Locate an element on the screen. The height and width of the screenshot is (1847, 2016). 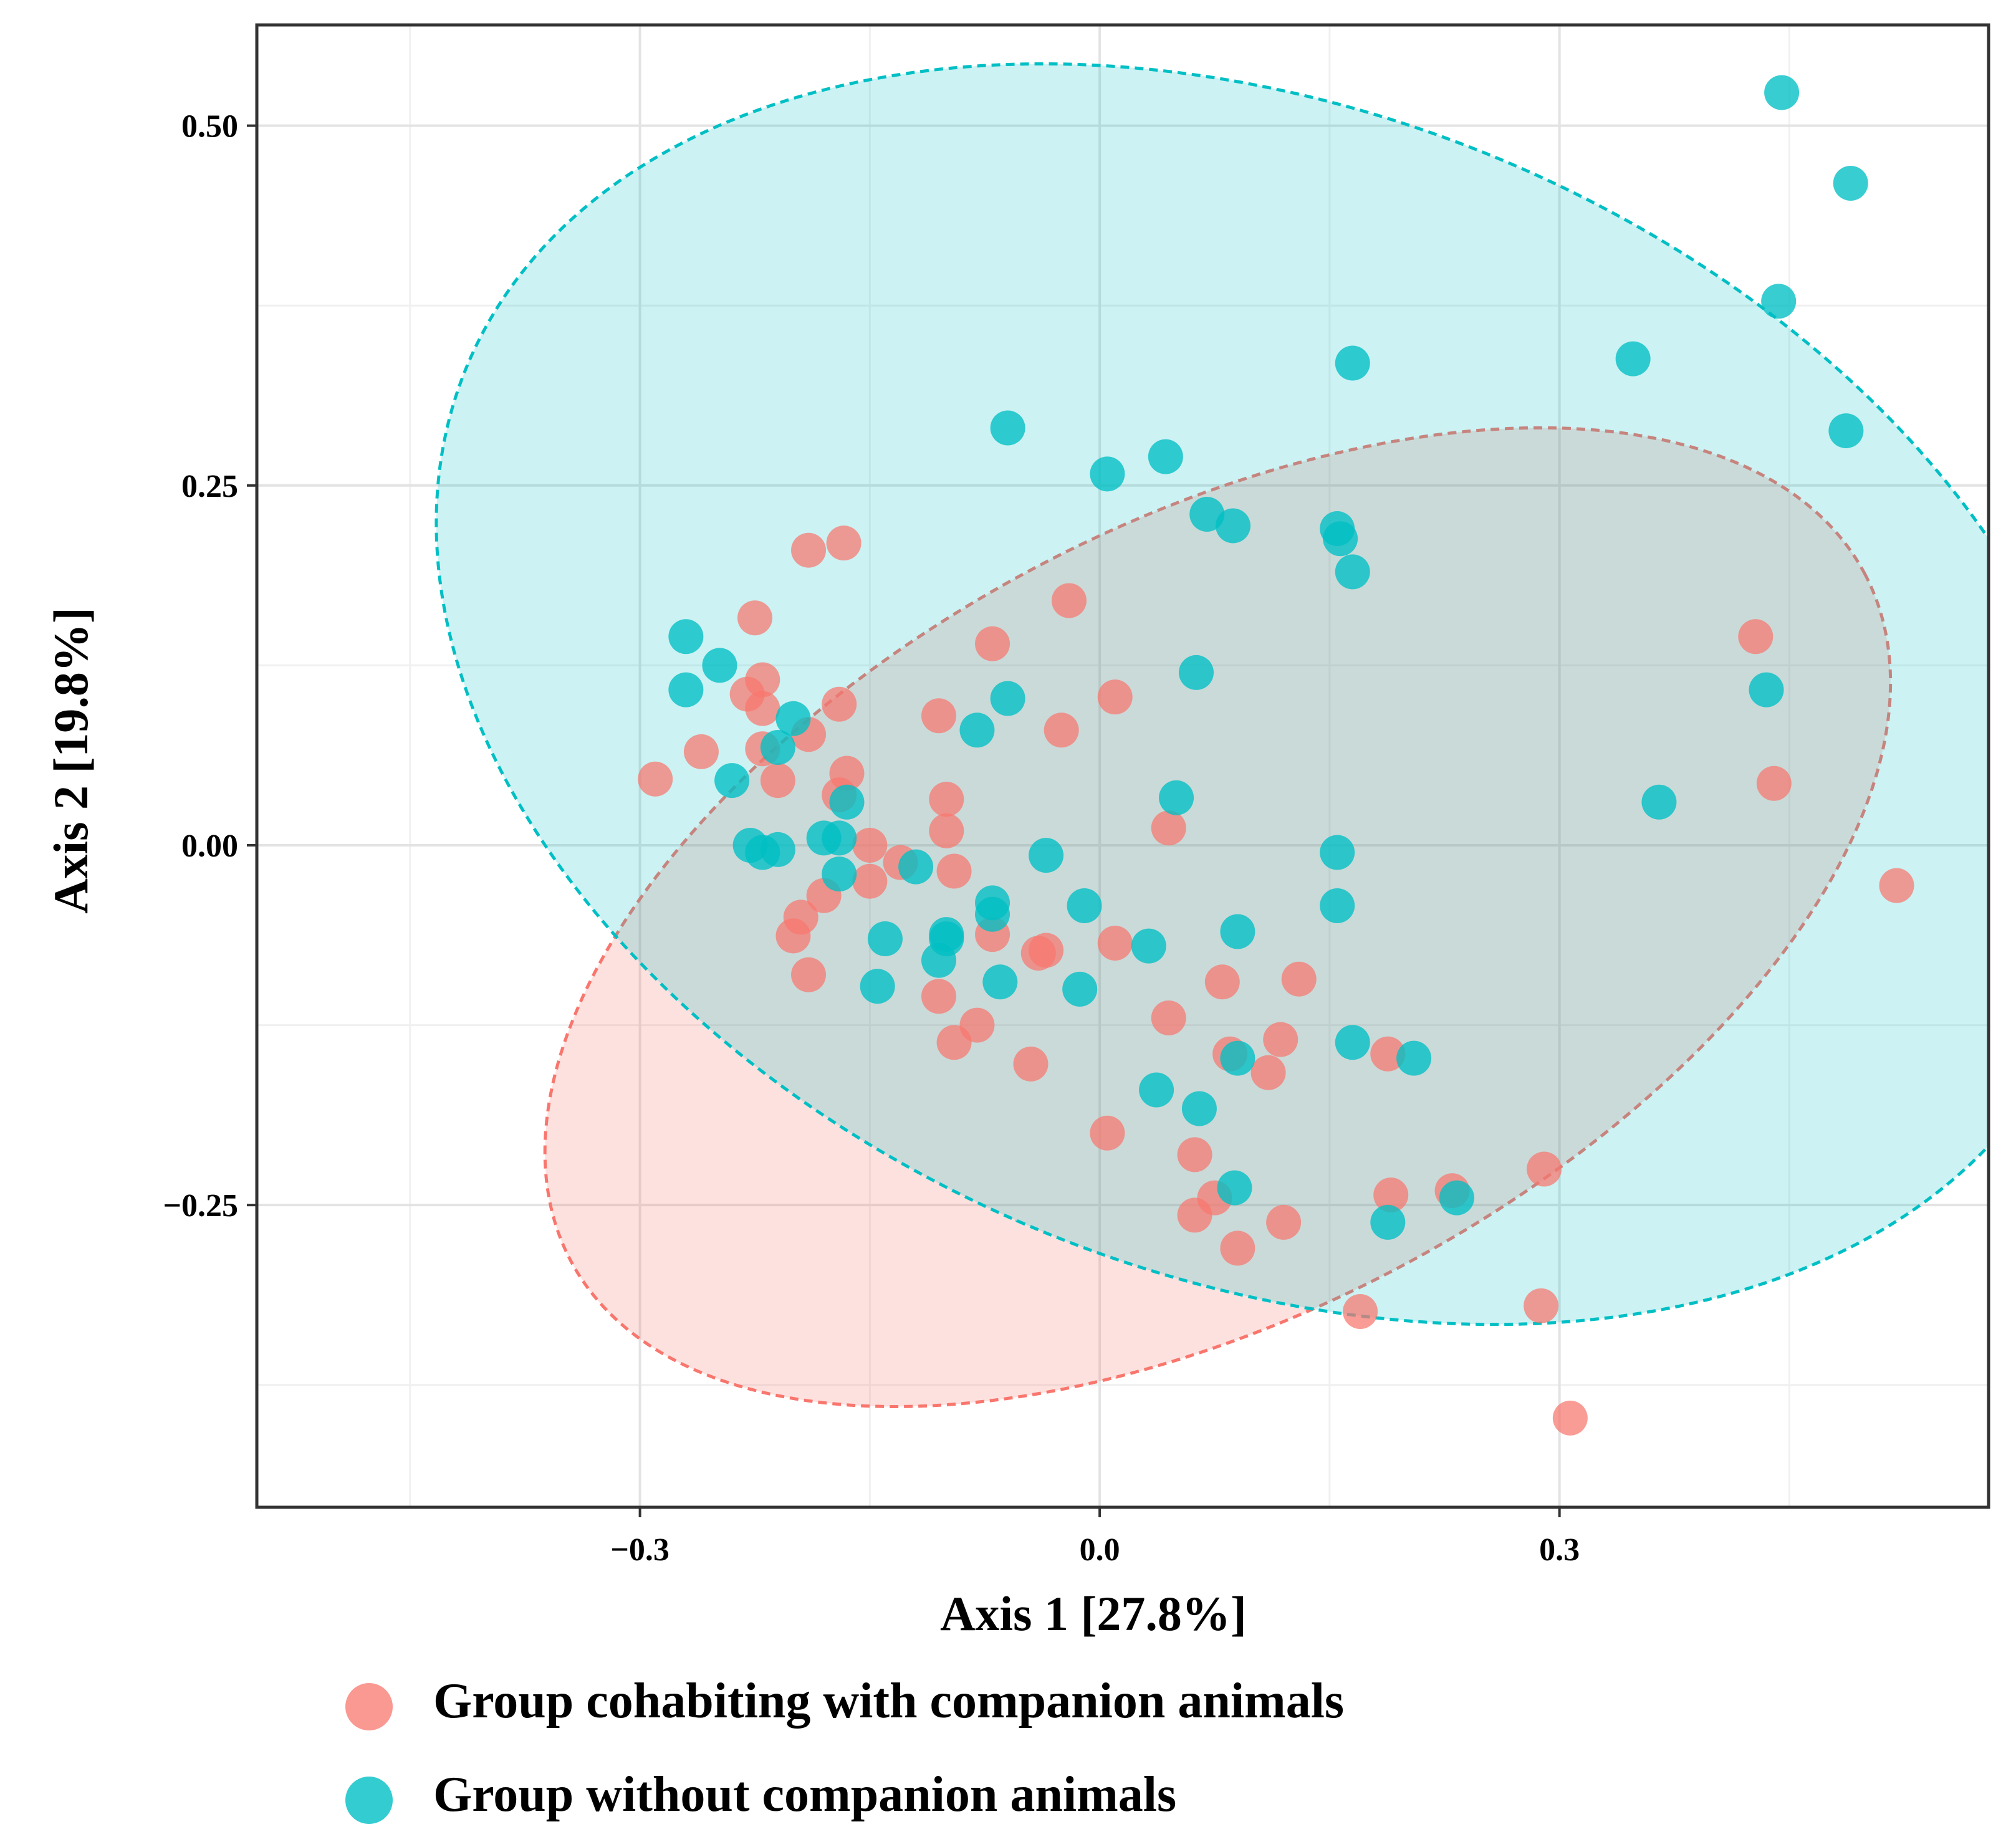
x-axis-title: Axis 1 [27.8%] is located at coordinates (1093, 1613).